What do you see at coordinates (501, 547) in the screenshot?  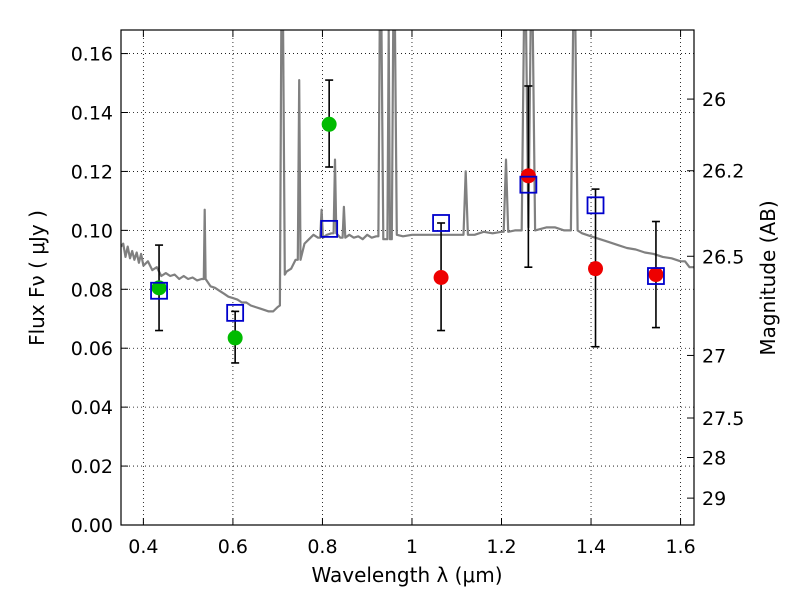 I see `x-tick-label: 1.2` at bounding box center [501, 547].